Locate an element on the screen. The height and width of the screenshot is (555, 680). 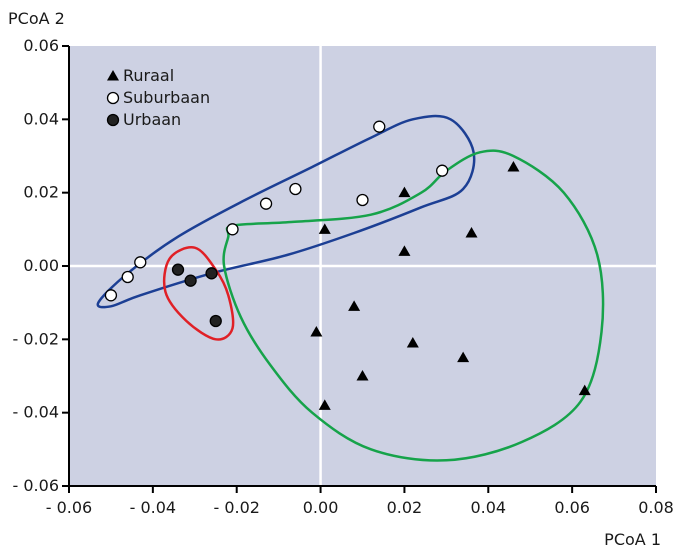
legend-marker-urbaan is located at coordinates (113, 120).